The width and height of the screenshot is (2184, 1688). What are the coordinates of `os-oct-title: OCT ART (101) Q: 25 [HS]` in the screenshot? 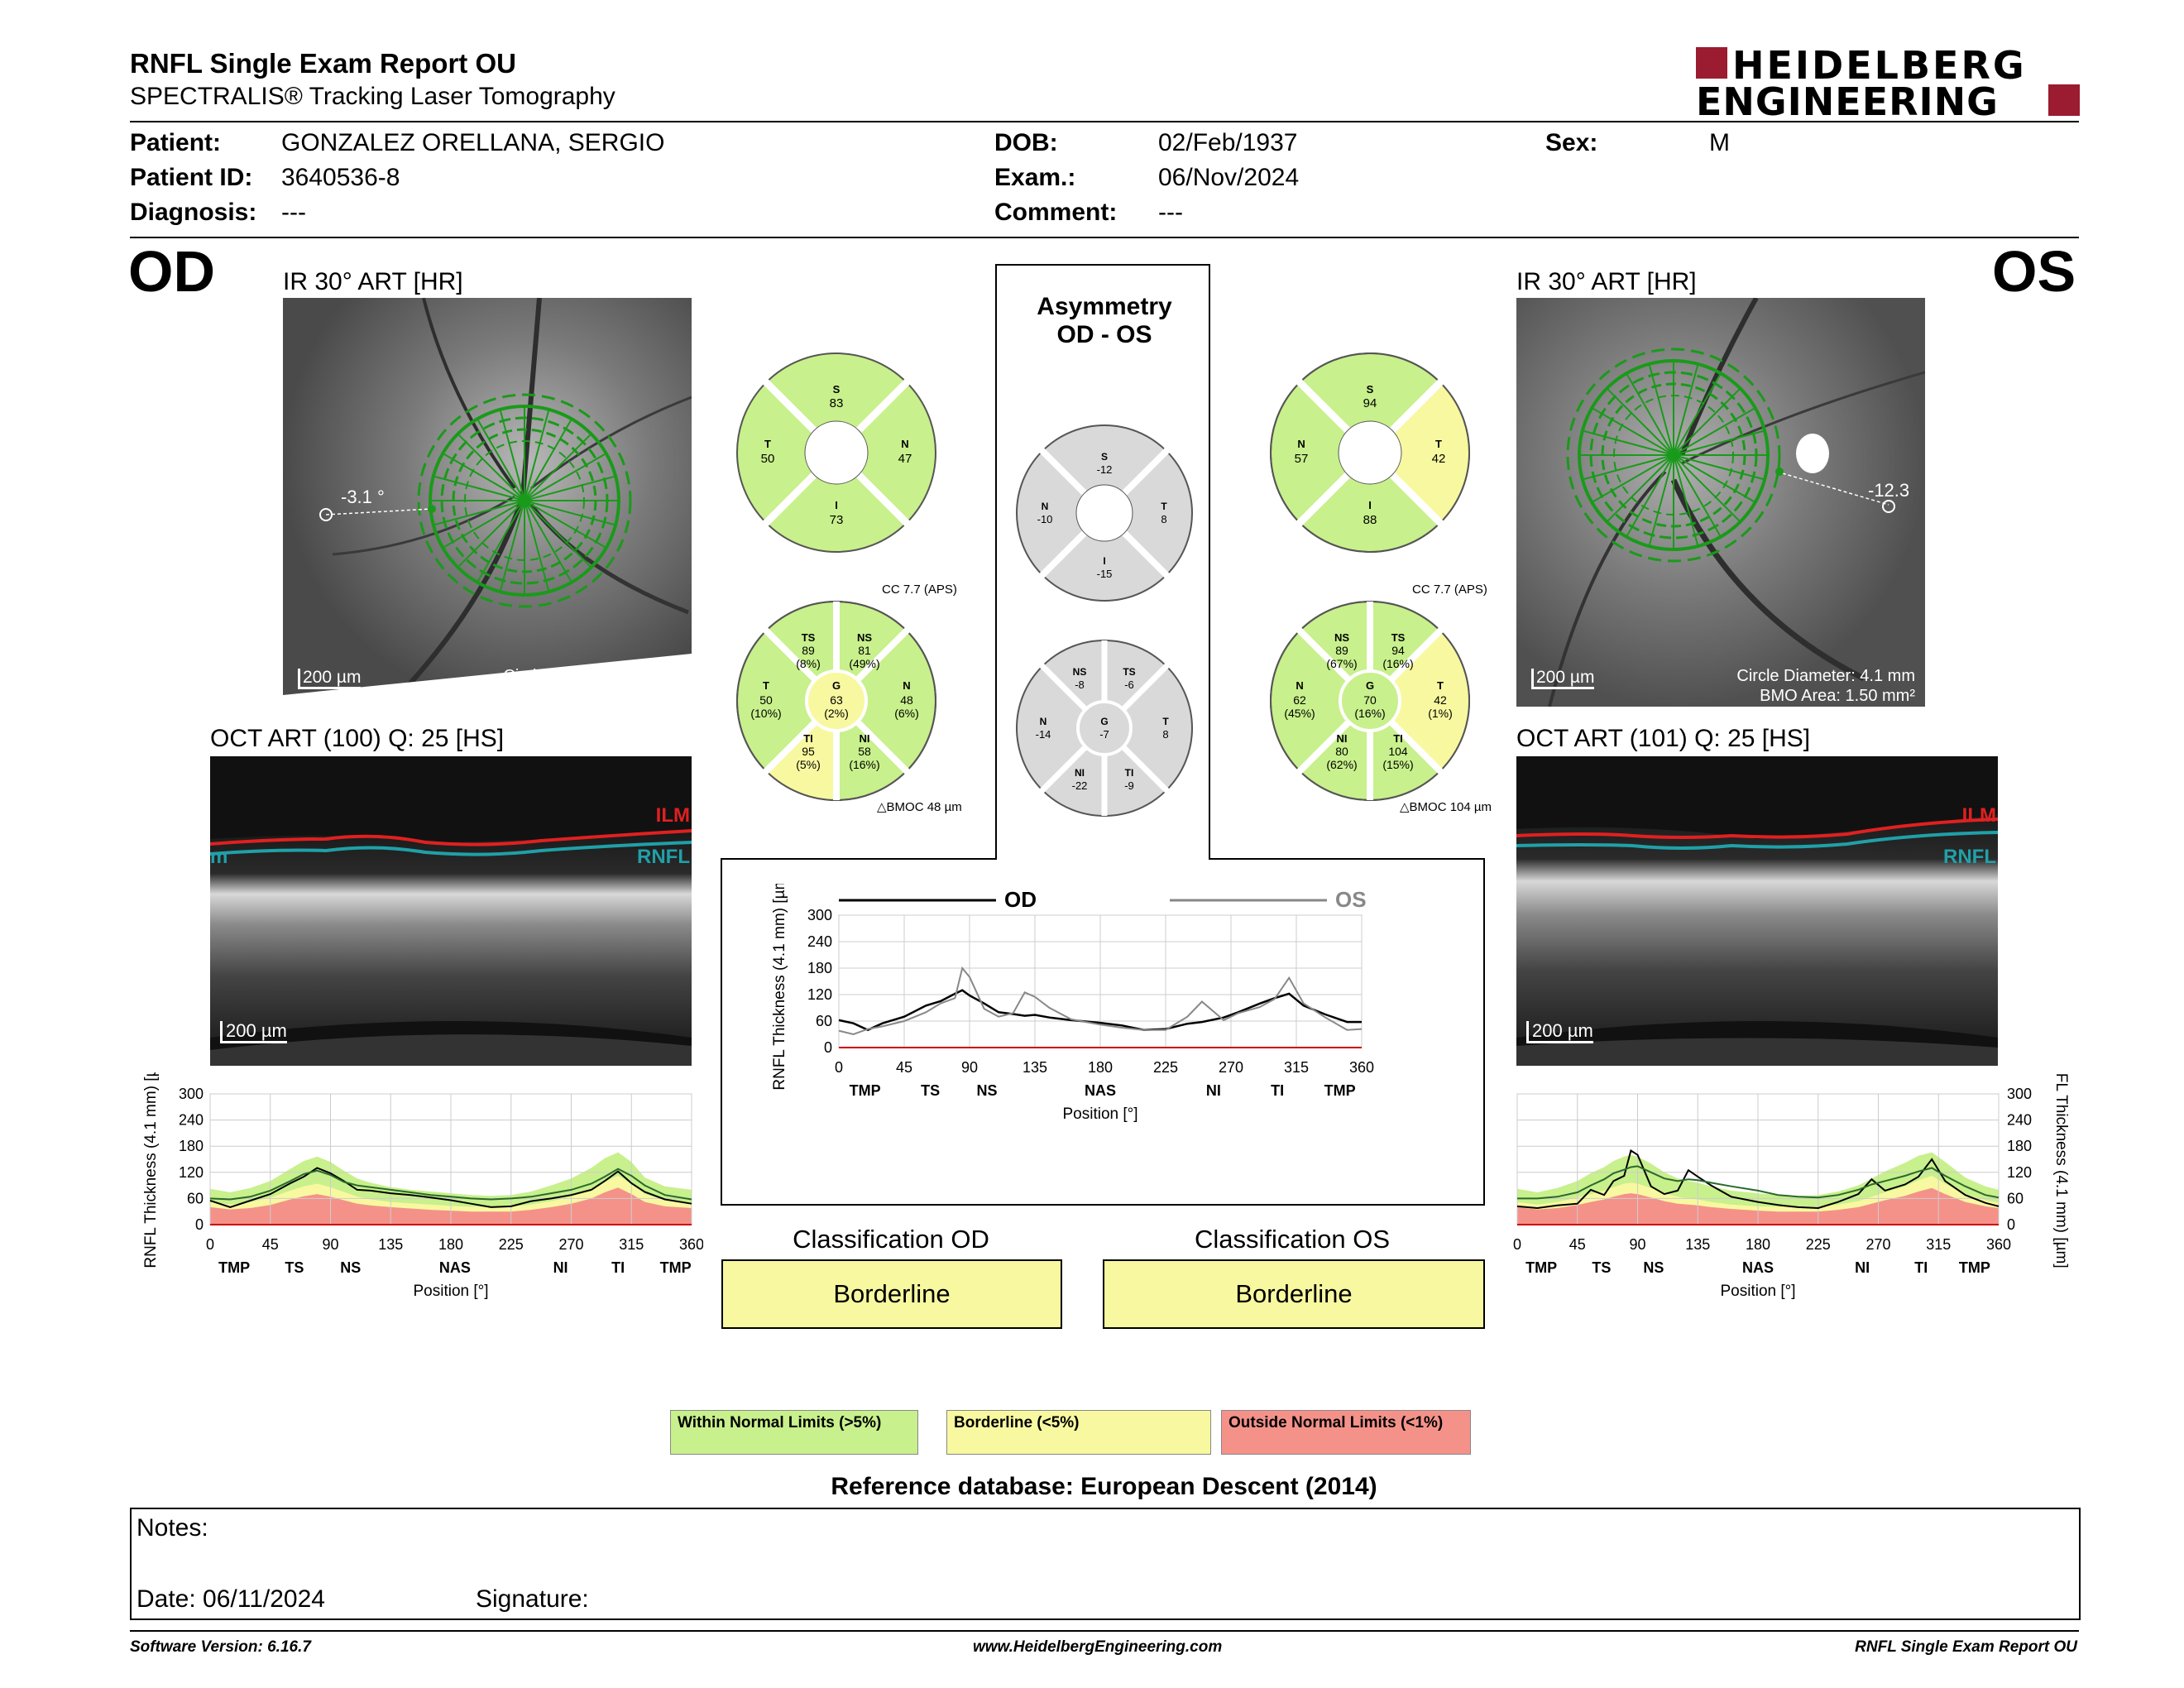 It's located at (1663, 738).